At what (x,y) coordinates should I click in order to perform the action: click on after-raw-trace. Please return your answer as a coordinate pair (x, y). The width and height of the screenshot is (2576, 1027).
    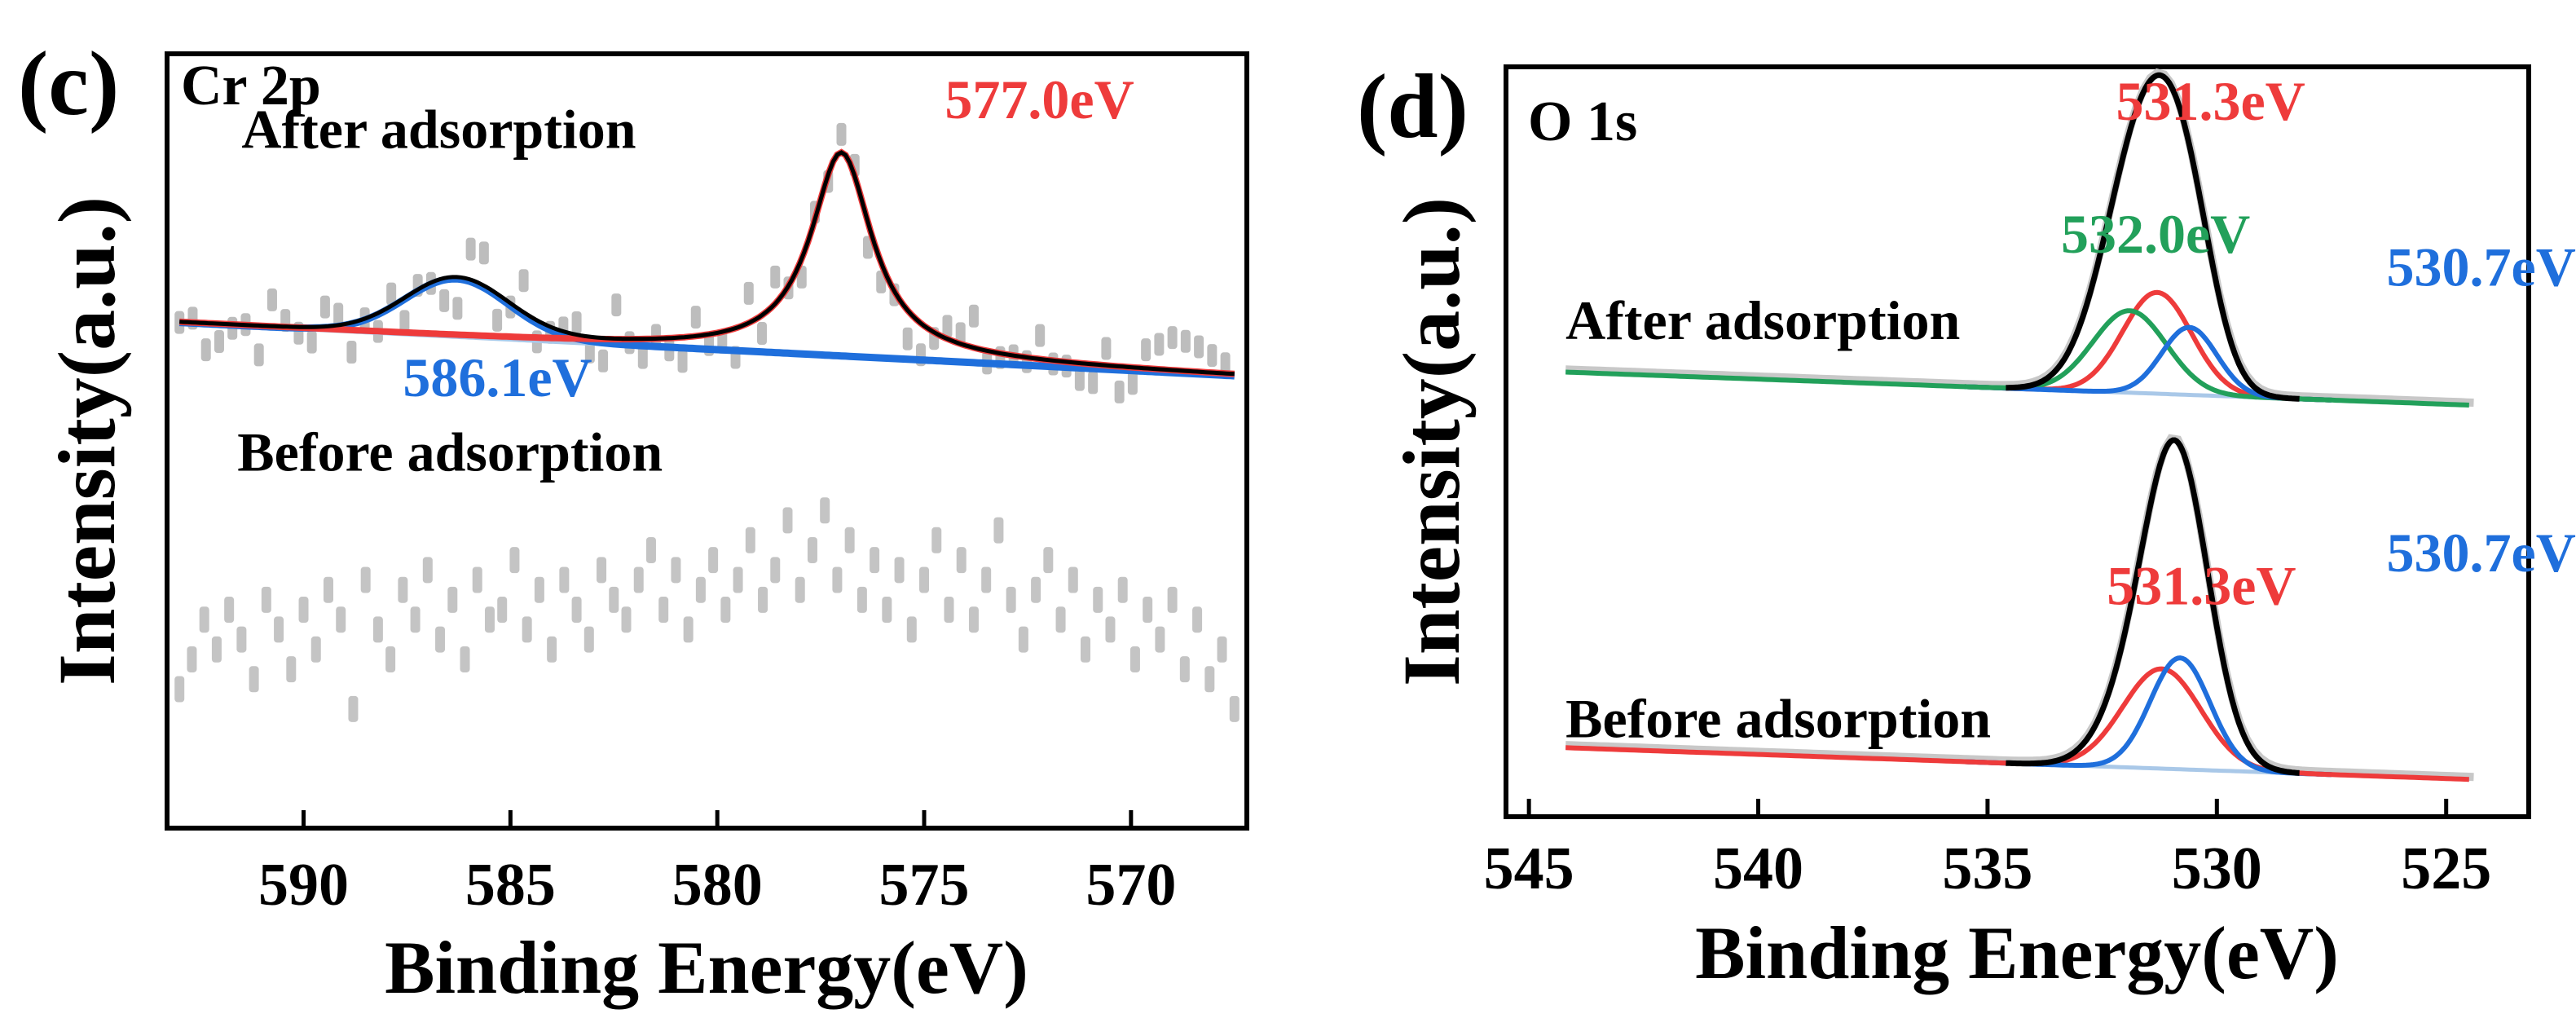
    Looking at the image, I should click on (2019, 237).